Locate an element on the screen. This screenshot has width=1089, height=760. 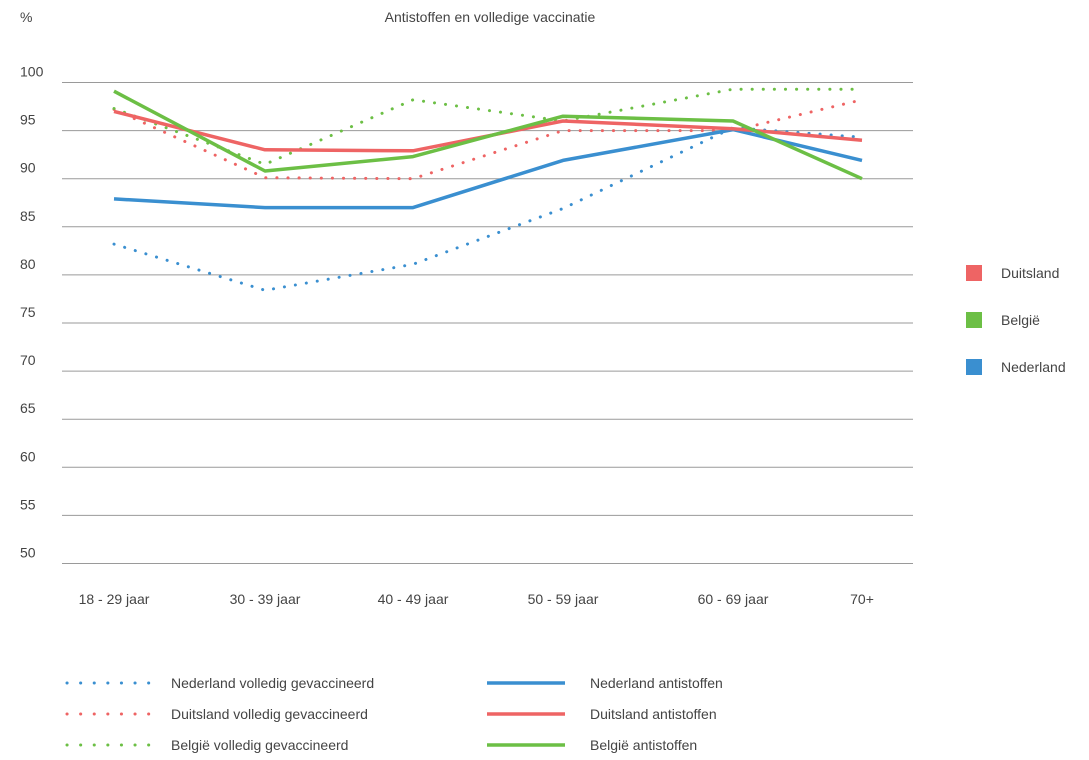
y-tick-label: 75 is located at coordinates (28, 312).